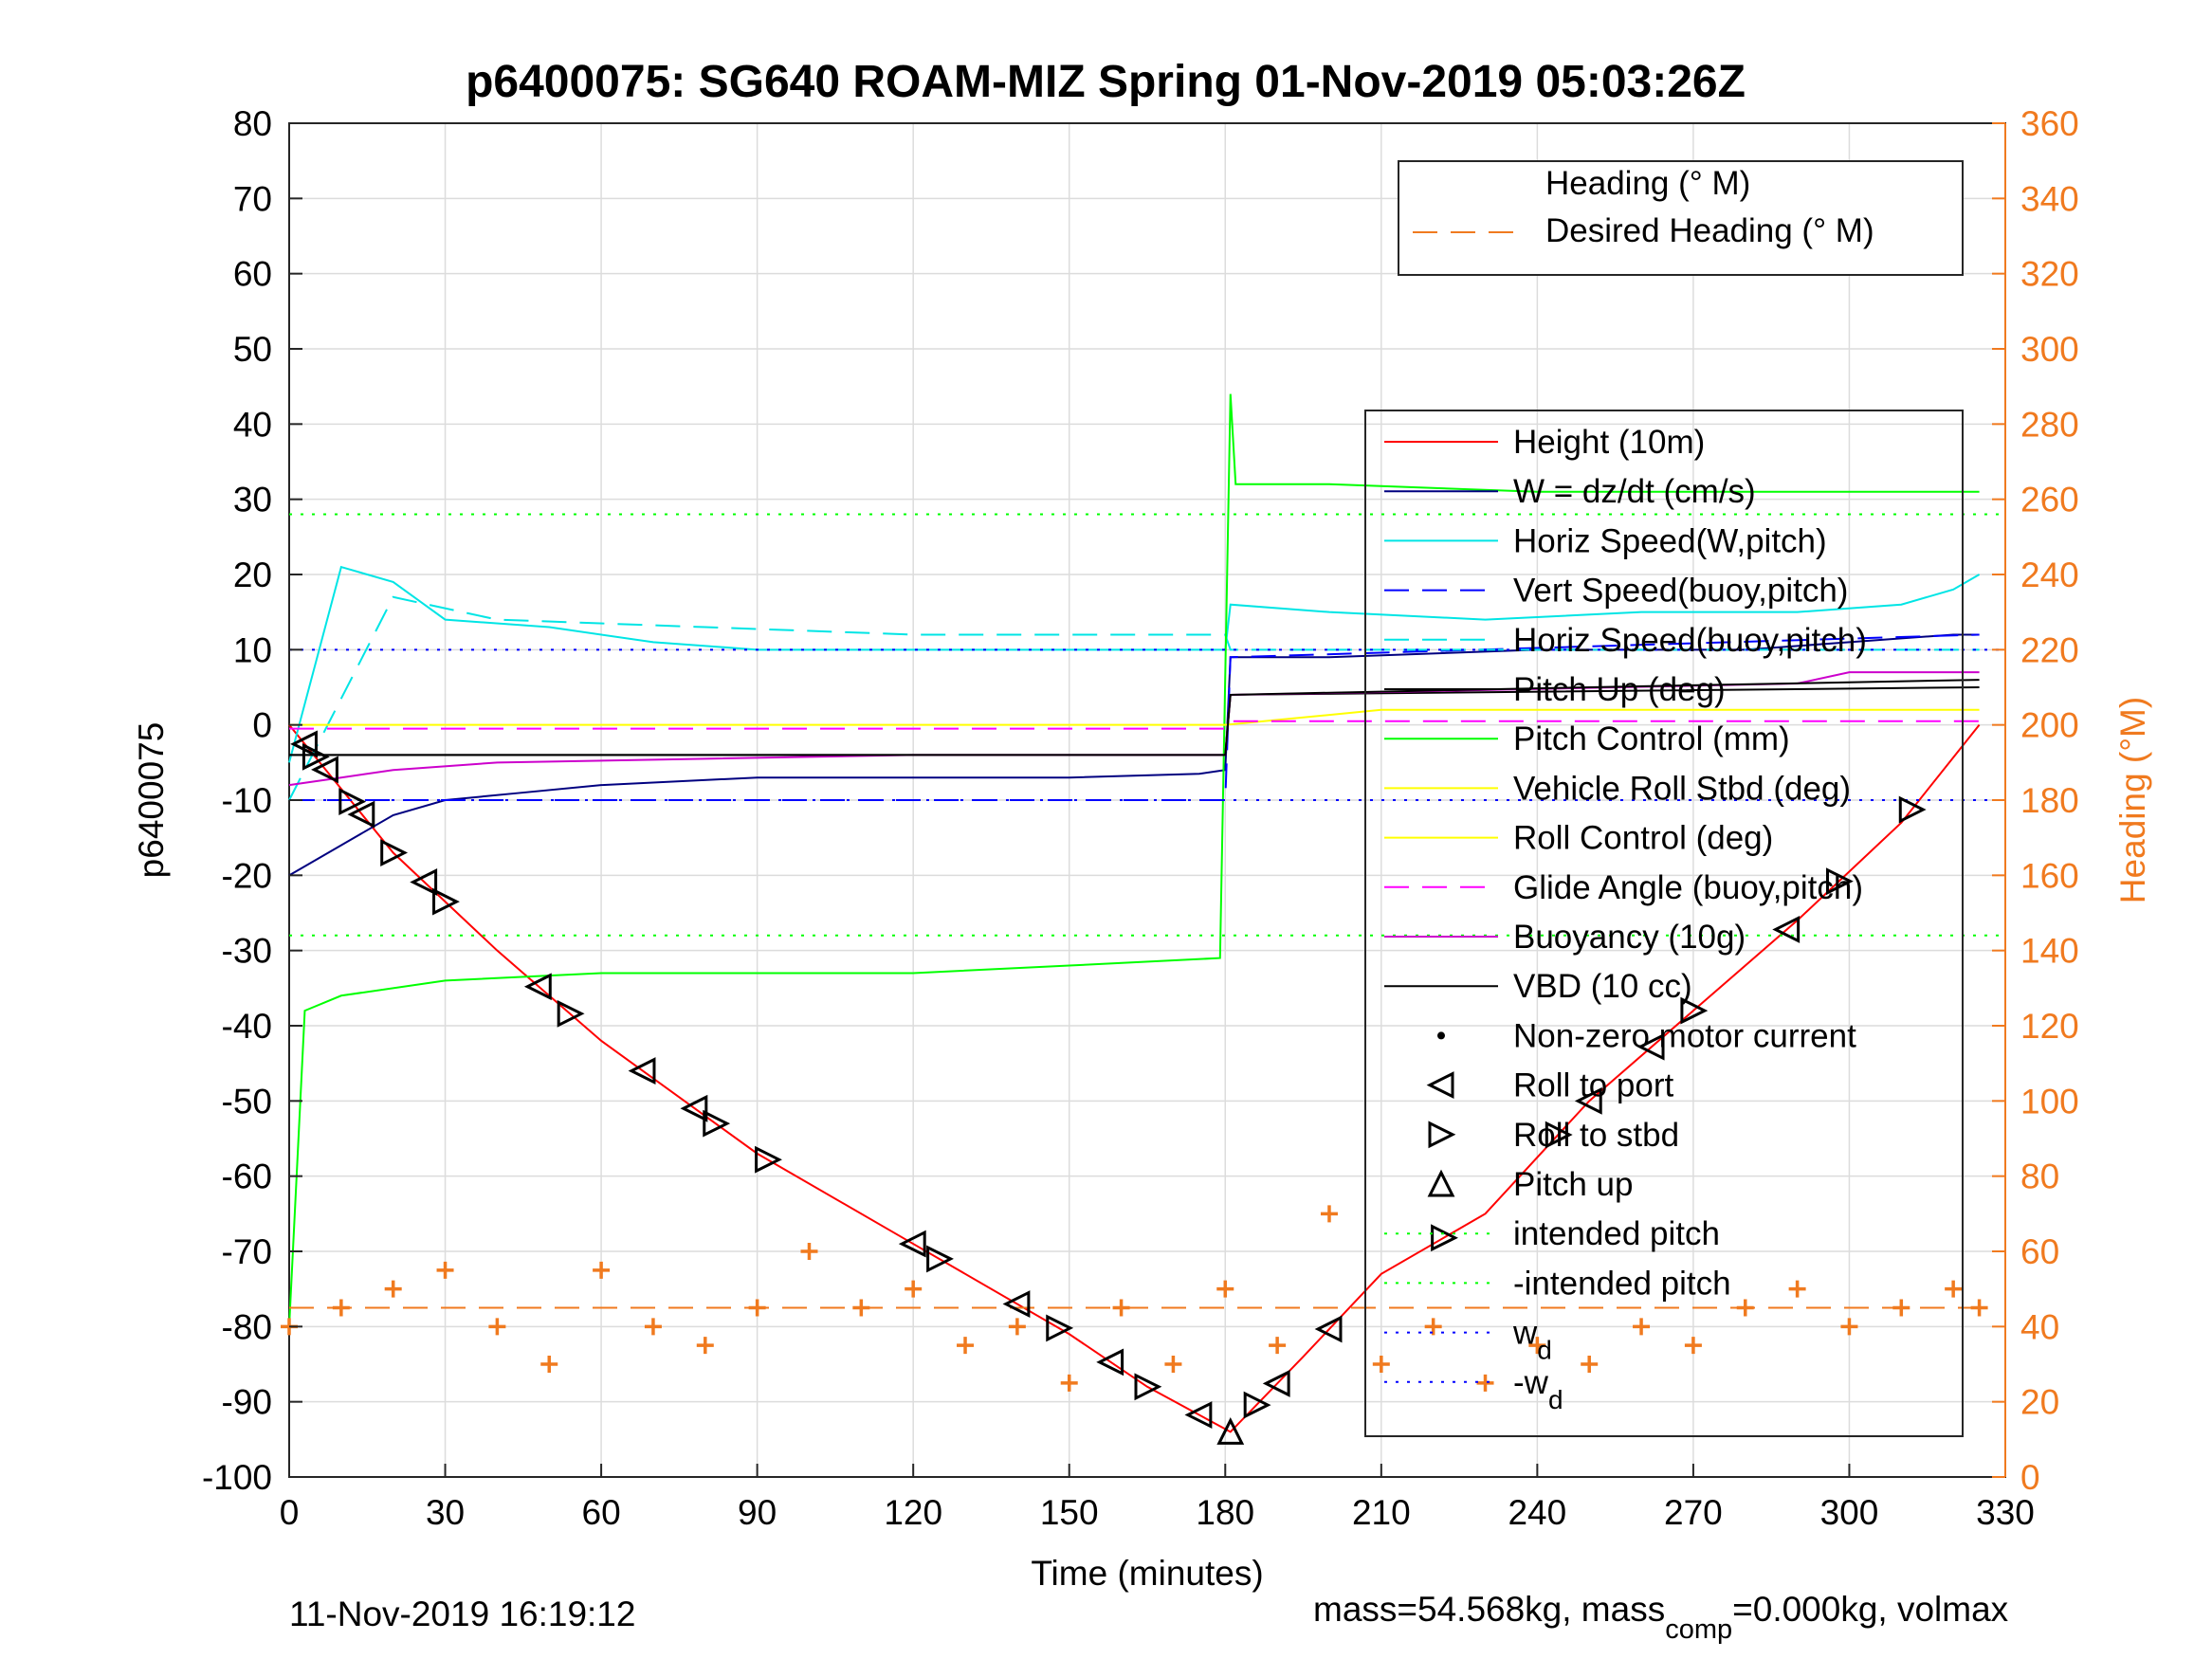  I want to click on legend-main-label: Pitch Up (deg), so click(1619, 689).